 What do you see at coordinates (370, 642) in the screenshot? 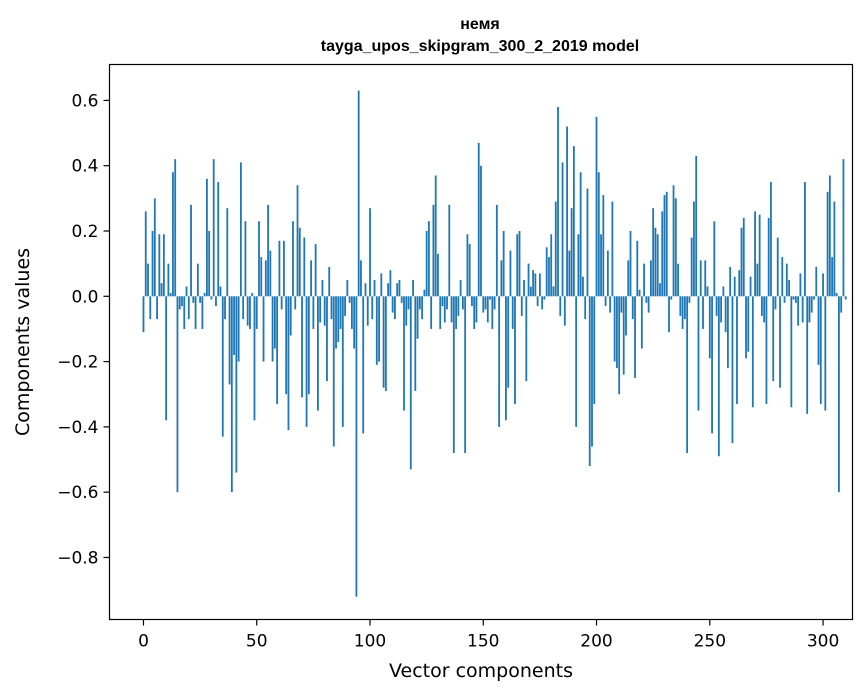
I see `x-tick-label: 100` at bounding box center [370, 642].